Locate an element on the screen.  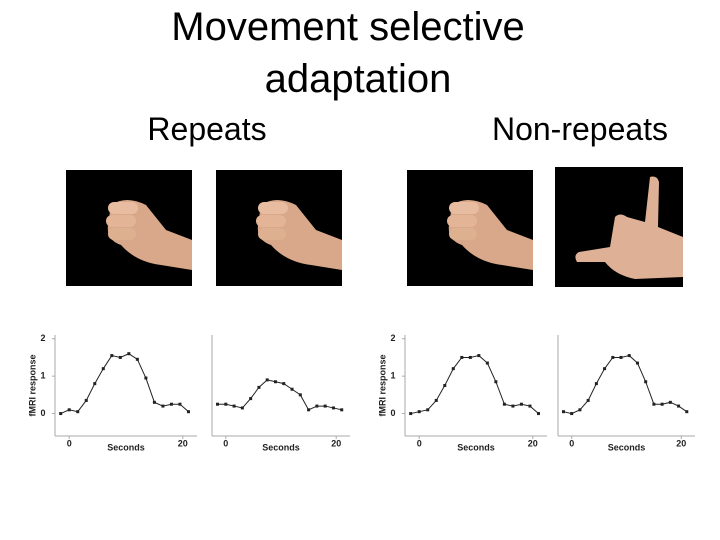
title-line: Movement selective is located at coordinates (347, 27).